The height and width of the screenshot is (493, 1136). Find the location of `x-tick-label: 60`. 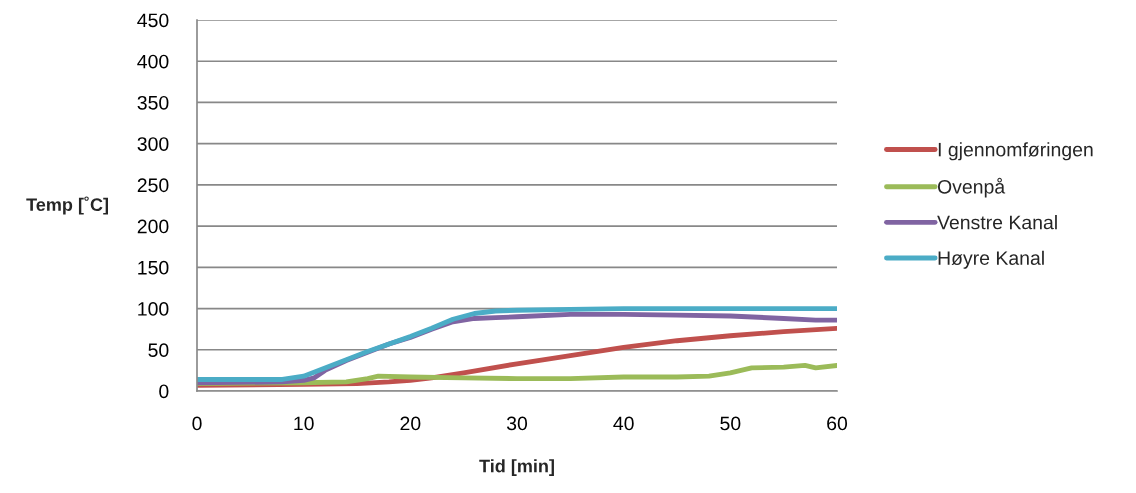

x-tick-label: 60 is located at coordinates (837, 423).